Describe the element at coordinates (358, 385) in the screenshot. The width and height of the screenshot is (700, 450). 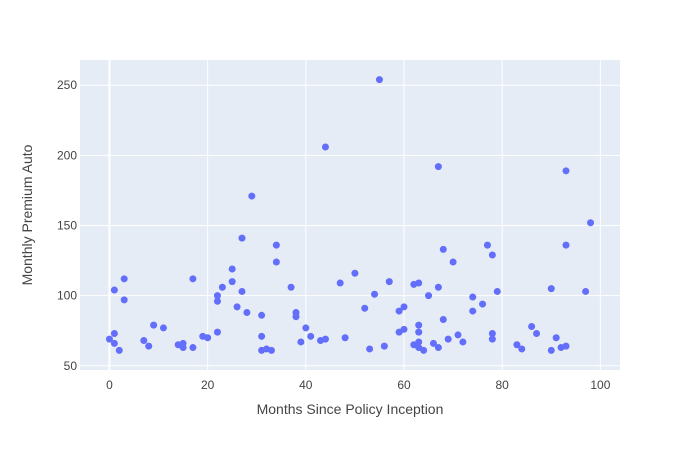
I see `x-tick-labels: 0 20 40 60 80 100` at that location.